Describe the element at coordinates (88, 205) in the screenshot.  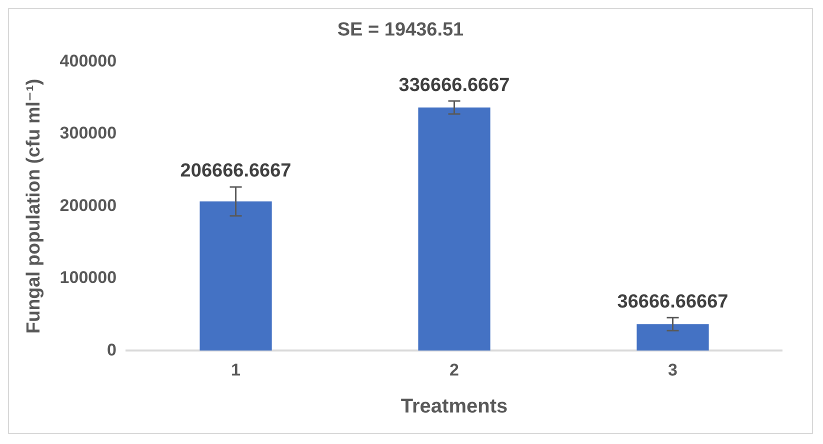
I see `y-tick-label: 200000` at that location.